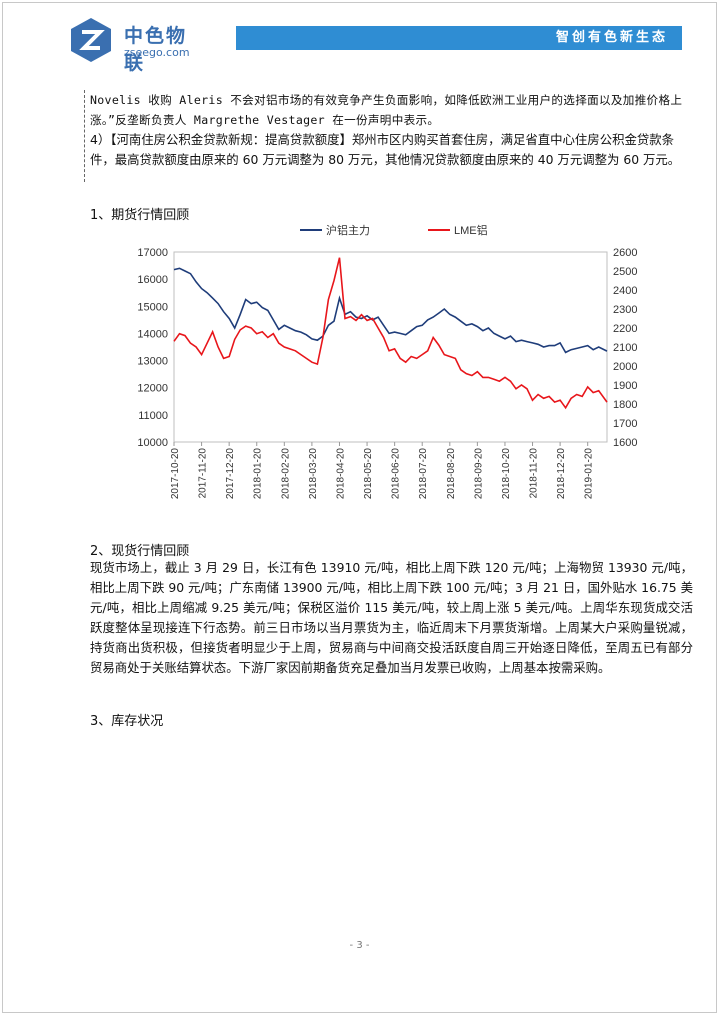 The width and height of the screenshot is (719, 1015). Describe the element at coordinates (152, 334) in the screenshot. I see `y-left-tick-label: 14000` at that location.